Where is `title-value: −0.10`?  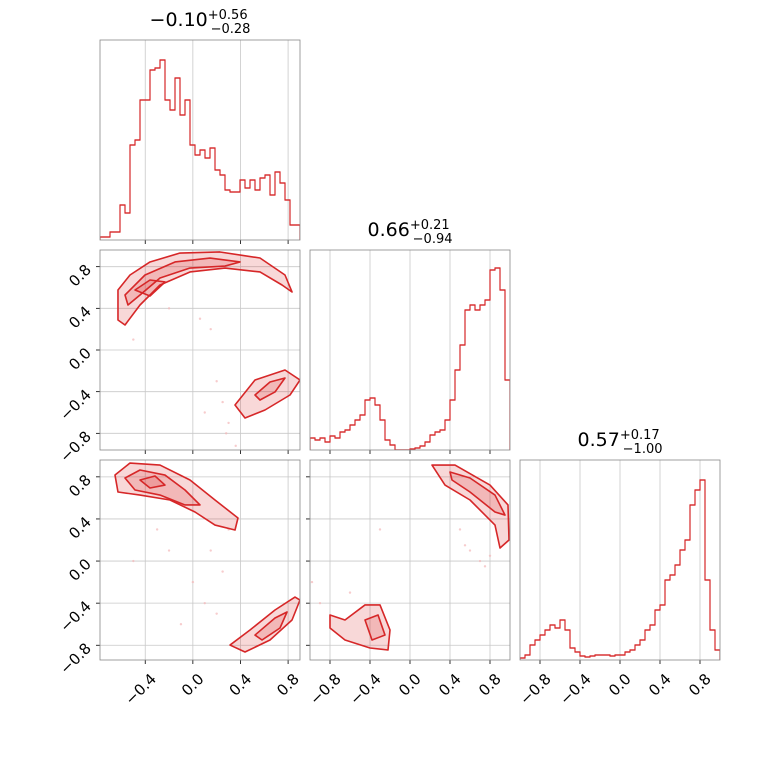
title-value: −0.10 is located at coordinates (179, 20).